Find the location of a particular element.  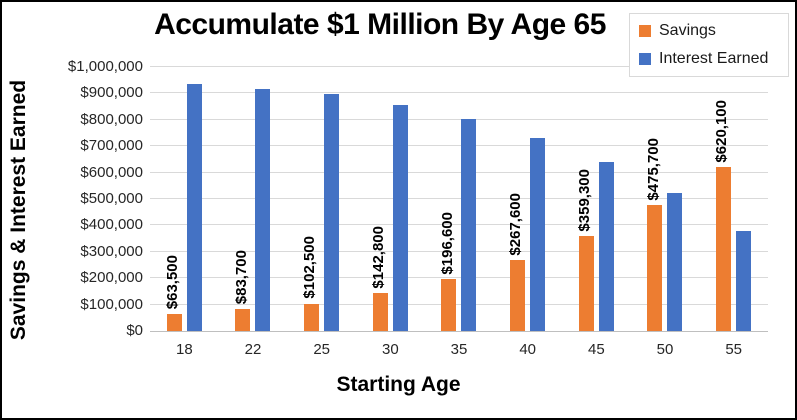

bar-group-40: $267,600 is located at coordinates (527, 199).